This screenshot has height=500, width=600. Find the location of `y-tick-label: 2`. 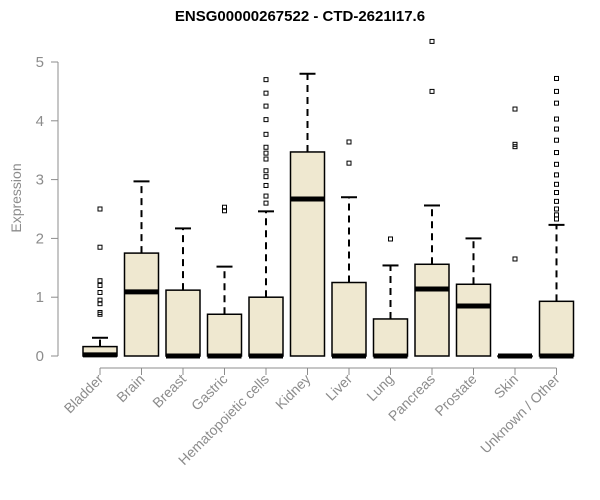

y-tick-label: 2 is located at coordinates (40, 238).